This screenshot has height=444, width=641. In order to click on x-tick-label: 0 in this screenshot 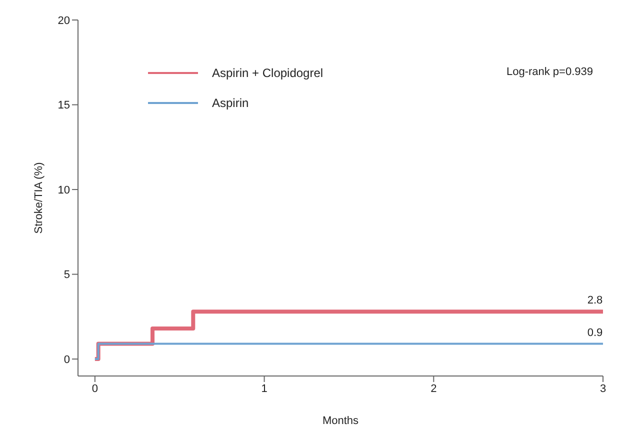, I will do `click(95, 388)`.